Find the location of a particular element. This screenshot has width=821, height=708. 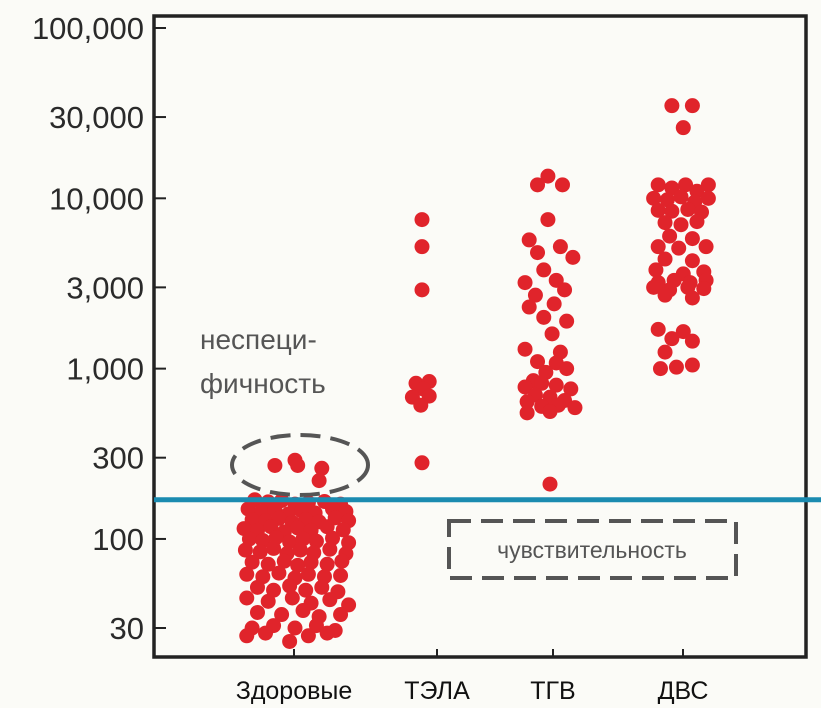

category-label-dvs: ДВС is located at coordinates (683, 691).